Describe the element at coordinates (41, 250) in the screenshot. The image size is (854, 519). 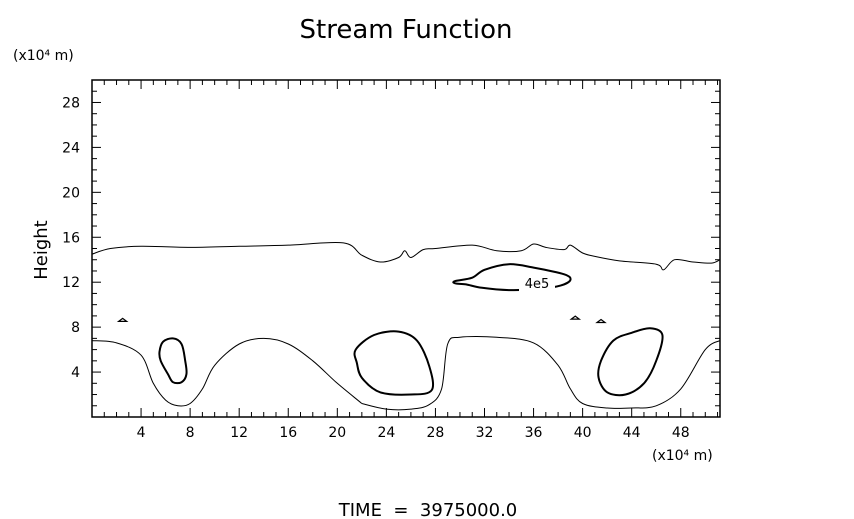
I see `y-axis-label: Height` at that location.